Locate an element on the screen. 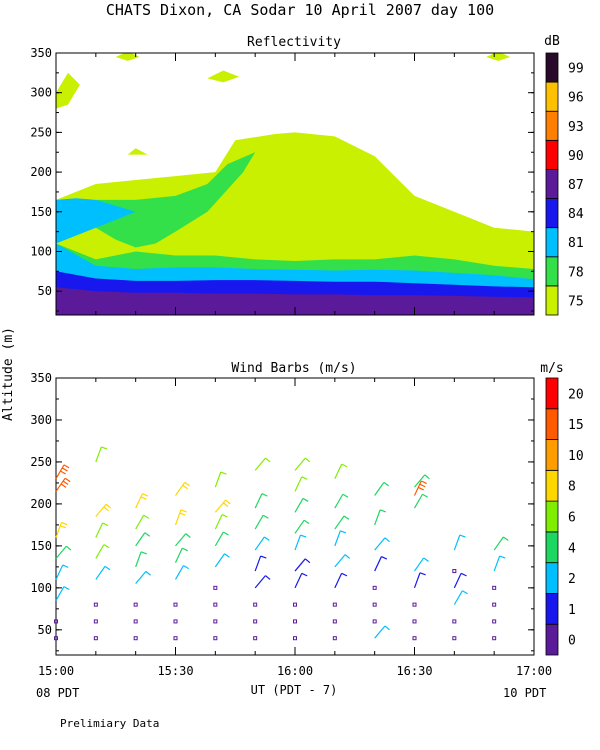  colorbar-label: 81 is located at coordinates (576, 243).